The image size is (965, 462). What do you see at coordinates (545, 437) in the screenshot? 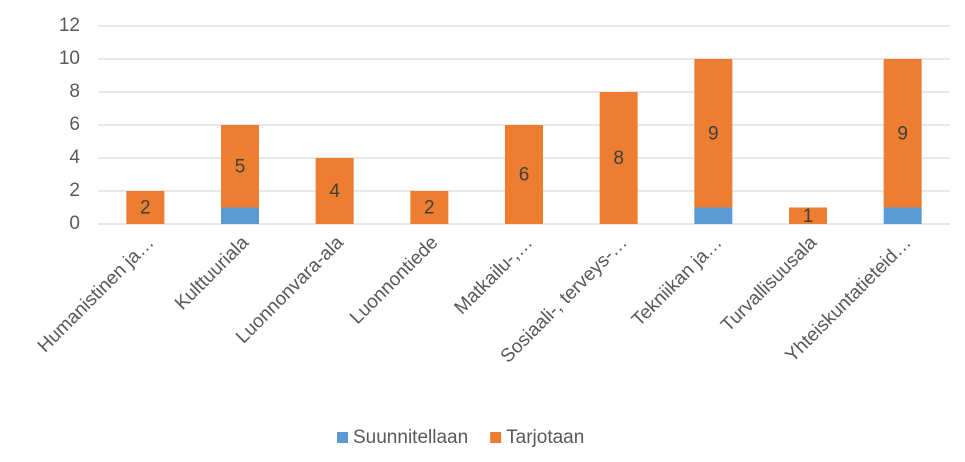
I see `legend-label: Tarjotaan` at bounding box center [545, 437].